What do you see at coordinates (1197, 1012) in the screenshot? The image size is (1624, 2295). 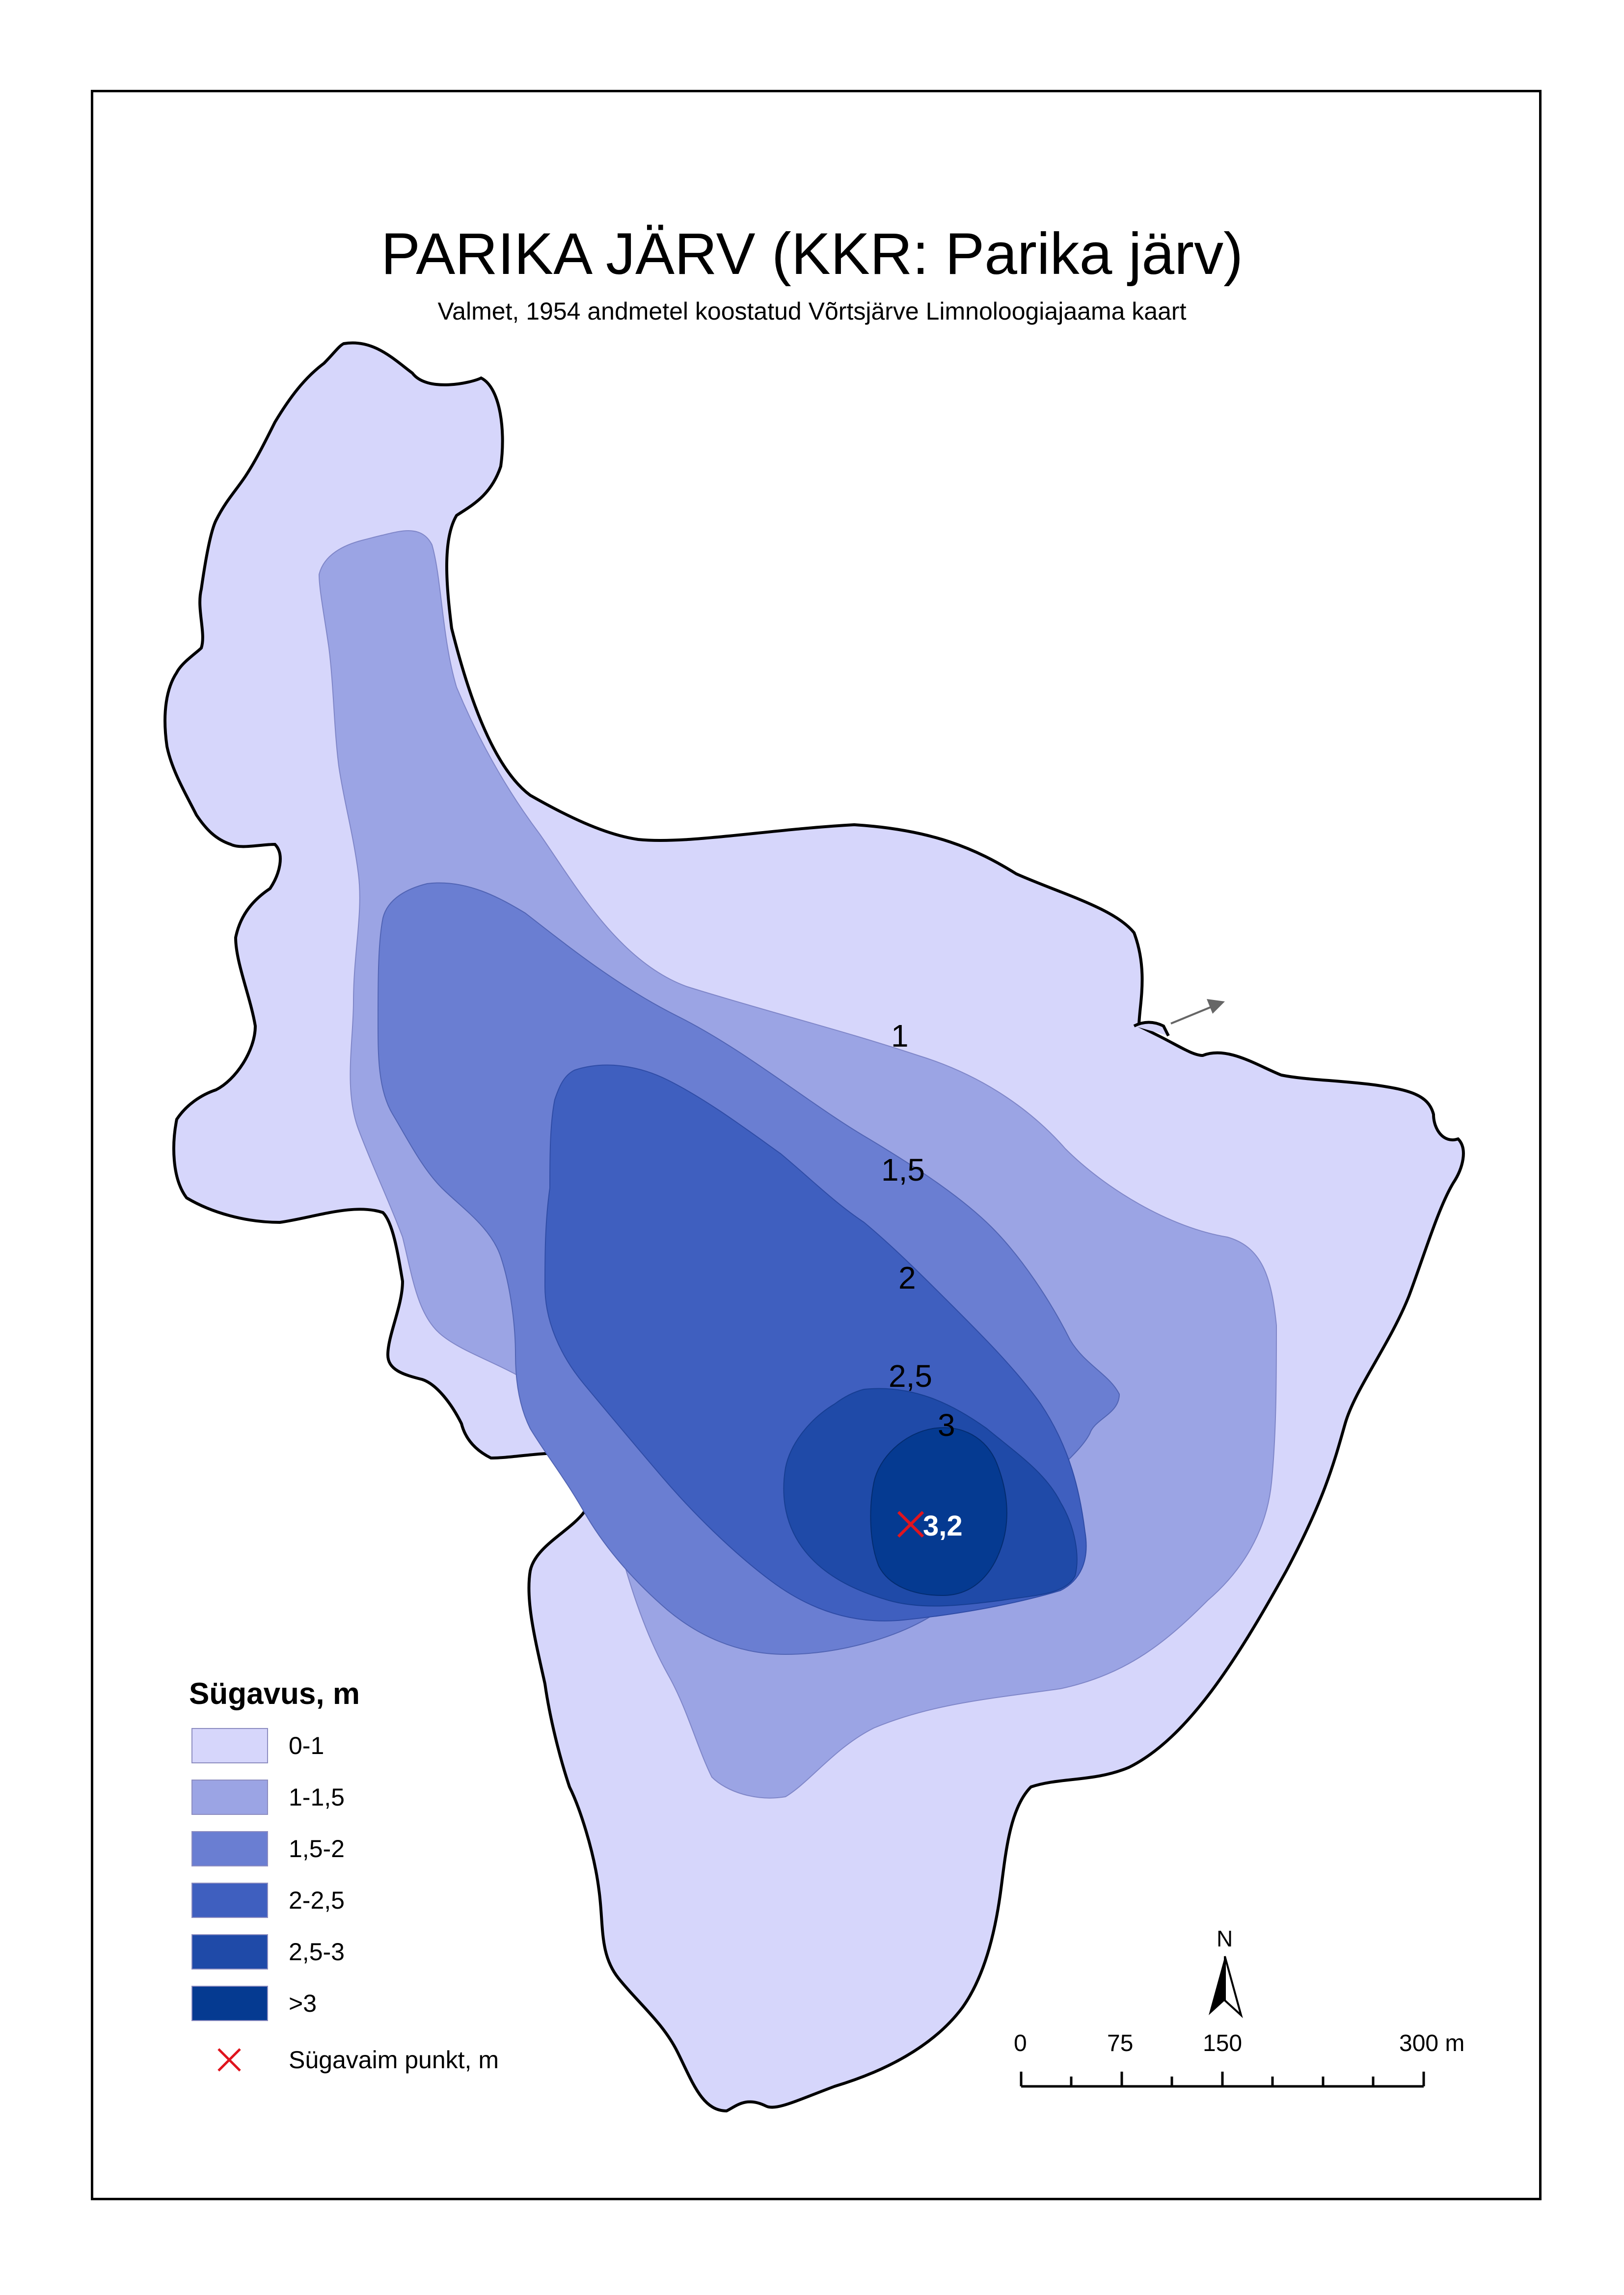 I see `arrow-icon` at bounding box center [1197, 1012].